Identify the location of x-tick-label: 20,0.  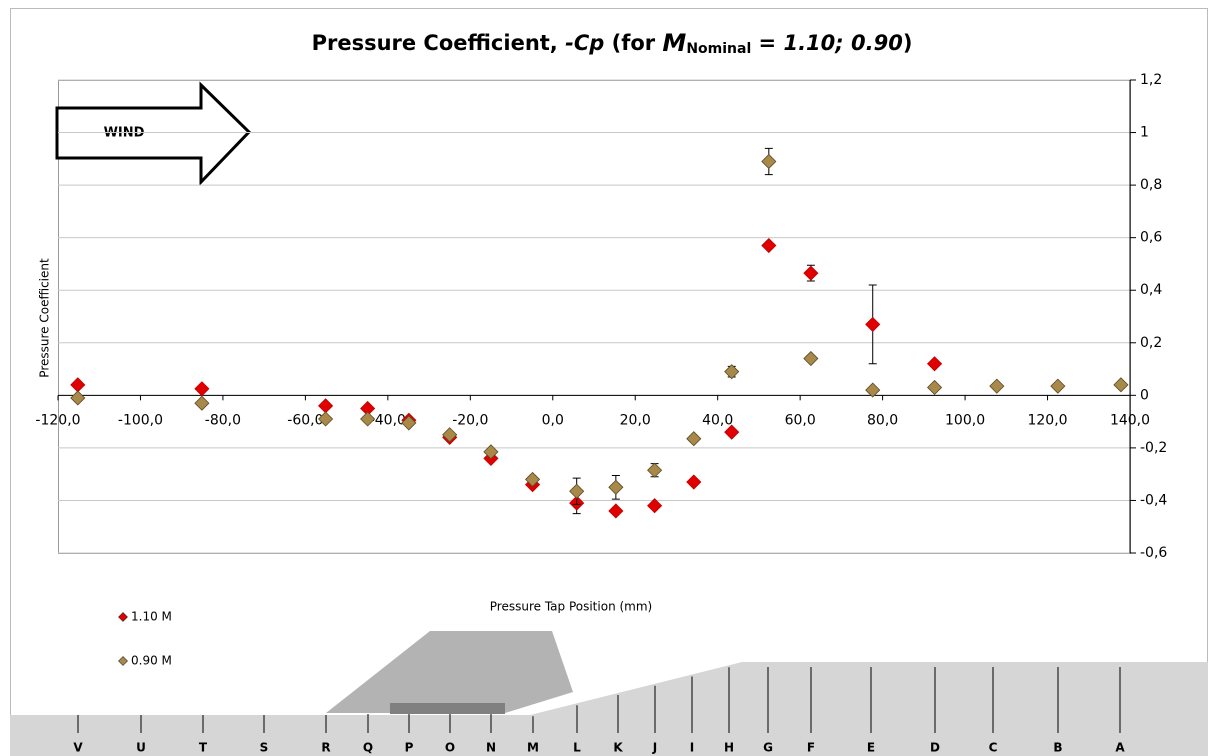
(635, 420).